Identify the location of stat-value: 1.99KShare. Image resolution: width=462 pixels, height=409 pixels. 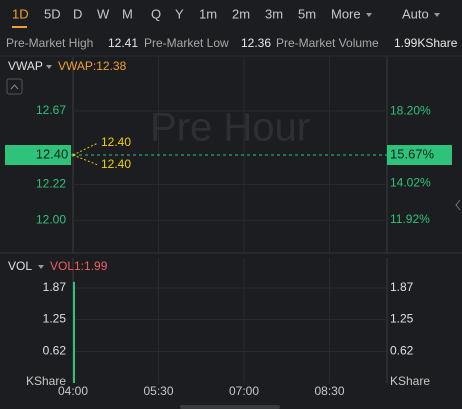
(426, 43).